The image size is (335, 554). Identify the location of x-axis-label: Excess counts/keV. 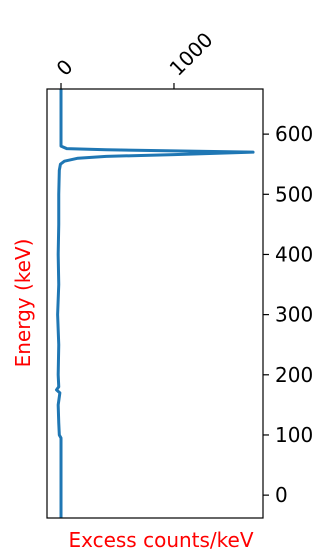
(160, 540).